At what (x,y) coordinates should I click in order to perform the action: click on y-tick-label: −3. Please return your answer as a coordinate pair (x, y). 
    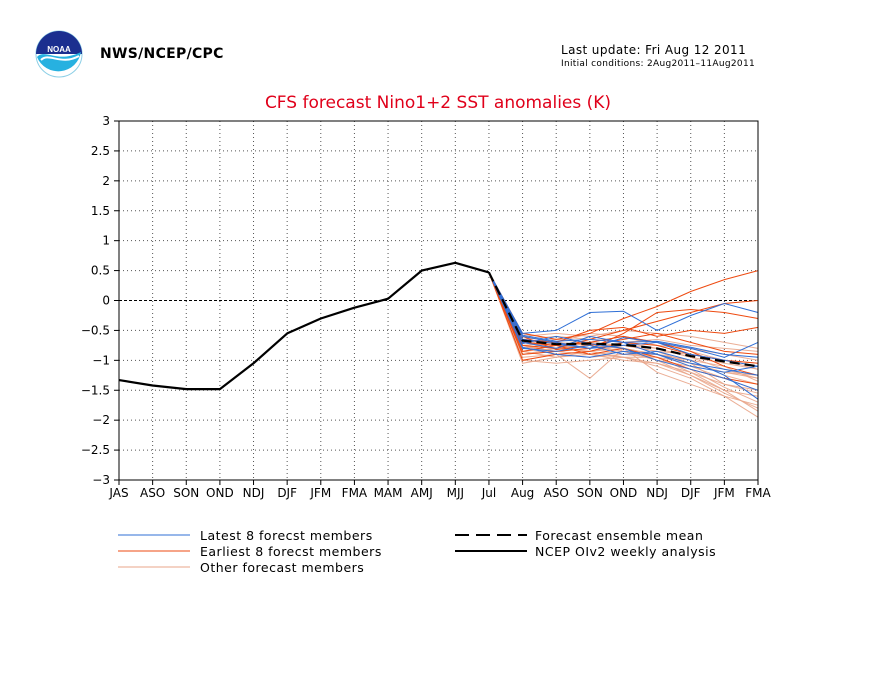
    Looking at the image, I should click on (101, 480).